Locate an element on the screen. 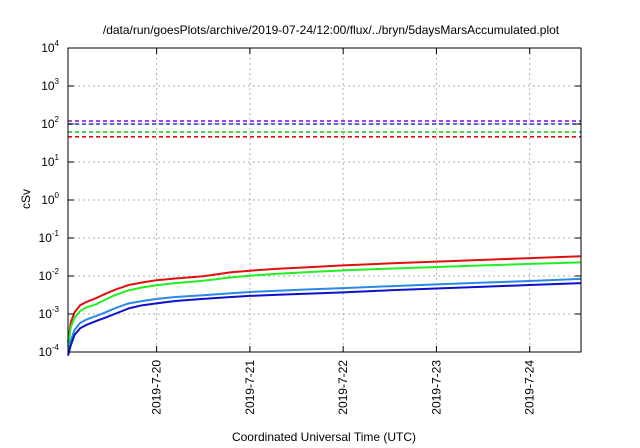 This screenshot has width=640, height=448. y-tick-label: 10⁴ is located at coordinates (50, 47).